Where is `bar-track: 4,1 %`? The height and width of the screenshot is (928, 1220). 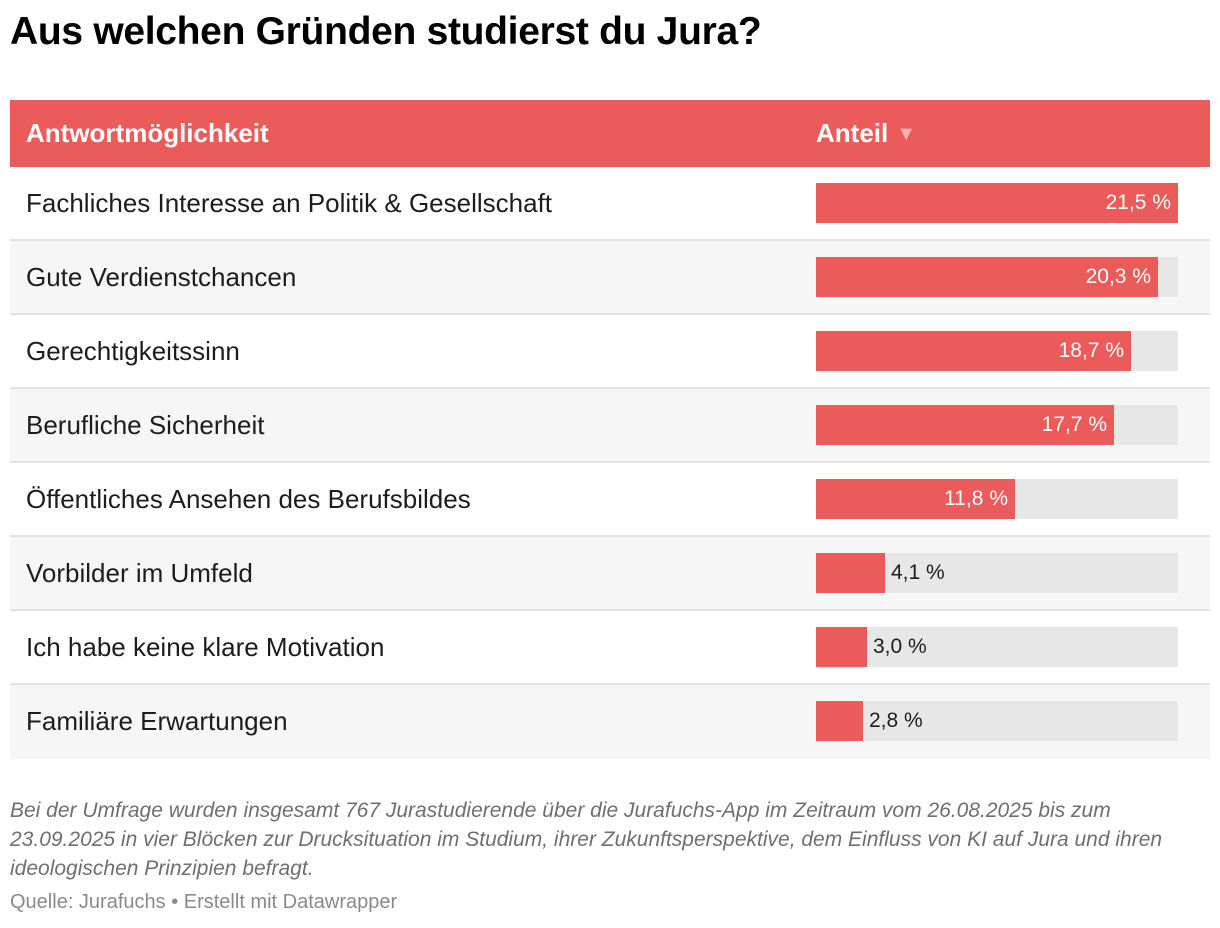
bar-track: 4,1 % is located at coordinates (997, 573).